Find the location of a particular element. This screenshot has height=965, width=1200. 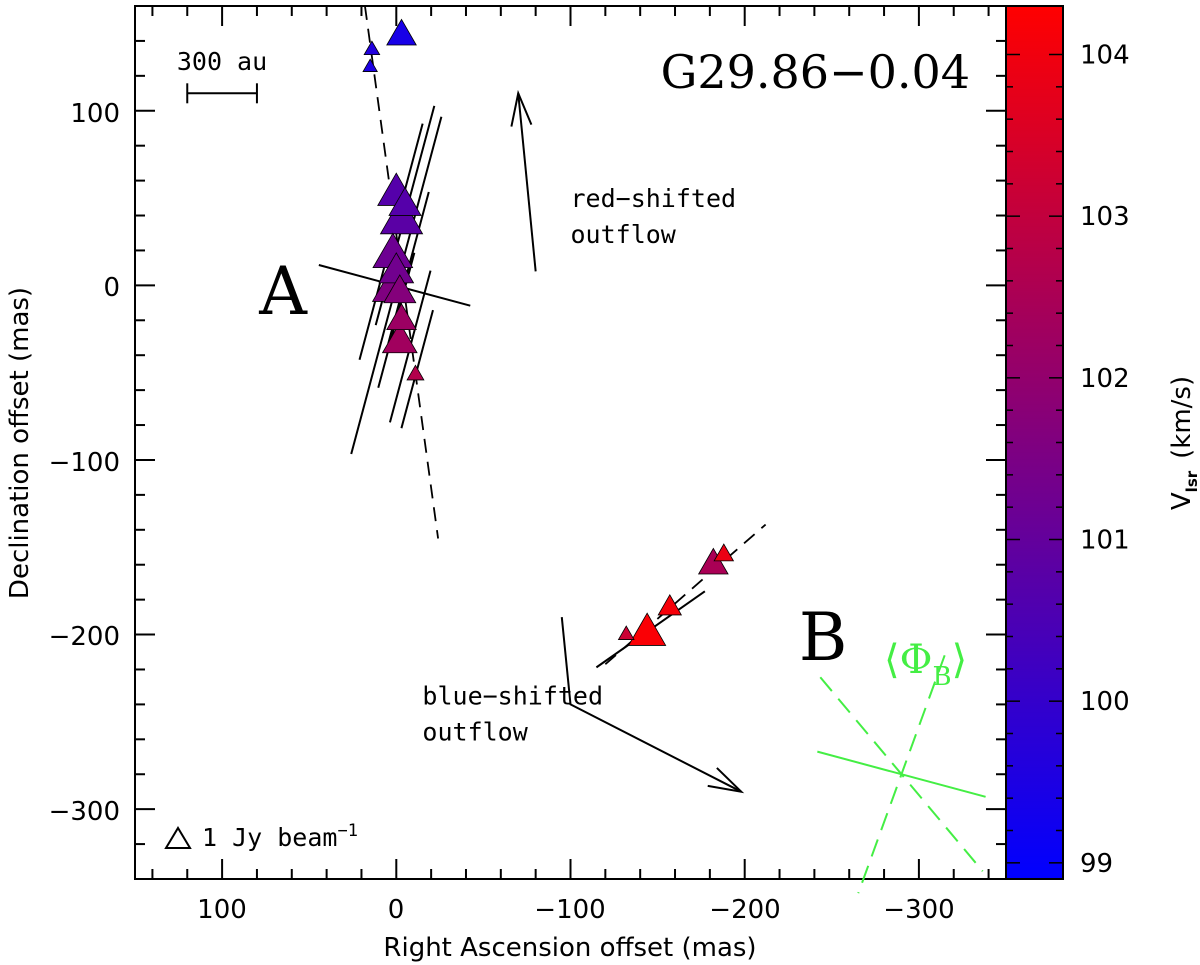

colorbar-tick-label: 99 is located at coordinates (1096, 864).